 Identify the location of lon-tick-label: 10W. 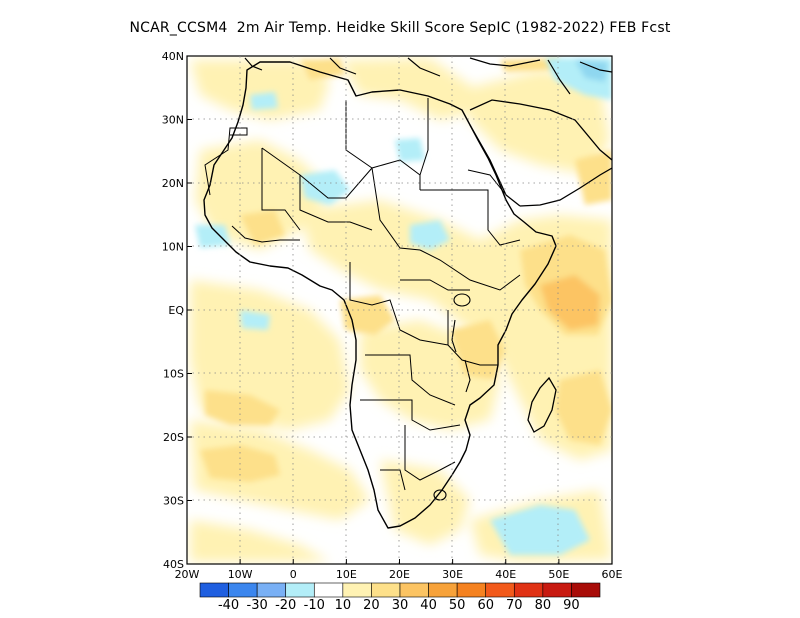
(240, 574).